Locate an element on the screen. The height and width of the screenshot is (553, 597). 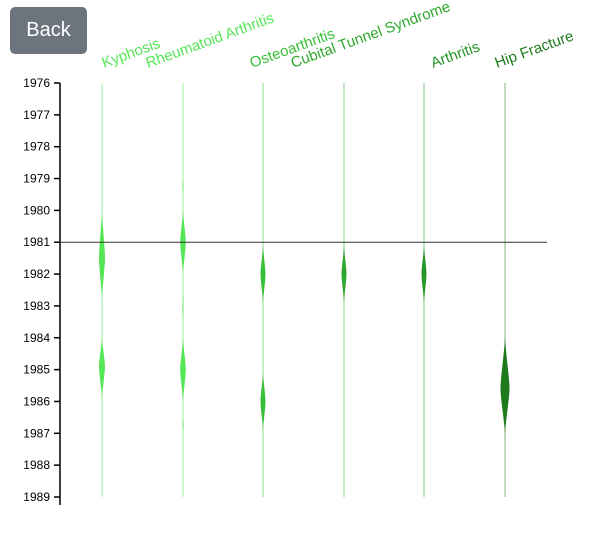
y-tick-label: 1976 is located at coordinates (36, 83).